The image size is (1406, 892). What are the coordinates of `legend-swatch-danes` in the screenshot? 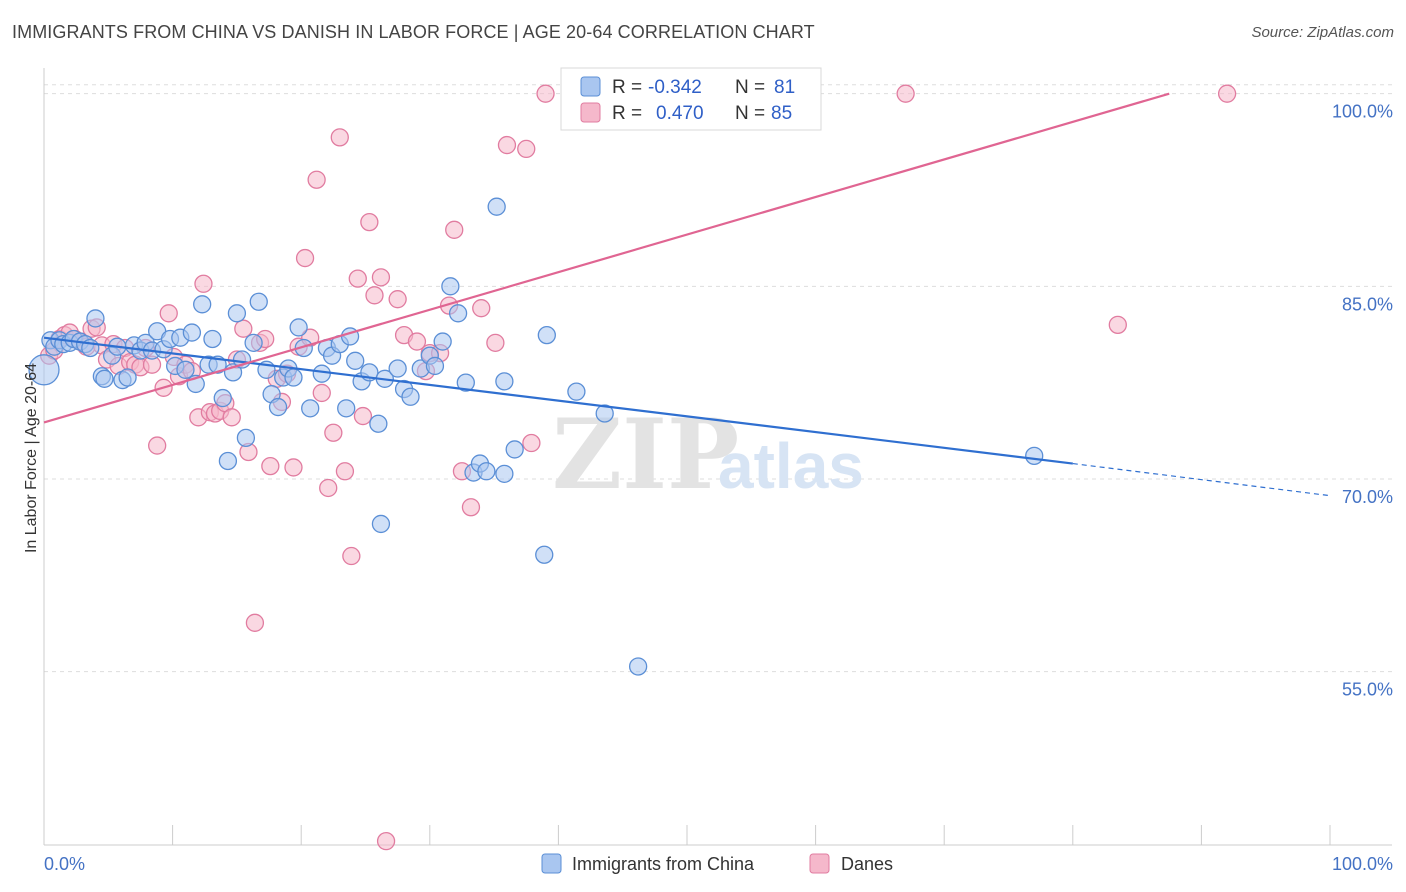 It's located at (590, 112).